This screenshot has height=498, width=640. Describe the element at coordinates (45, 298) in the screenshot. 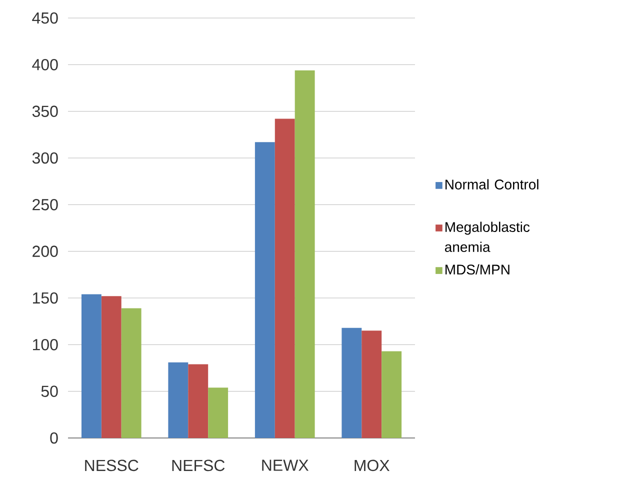

I see `y-tick-label: 150` at that location.